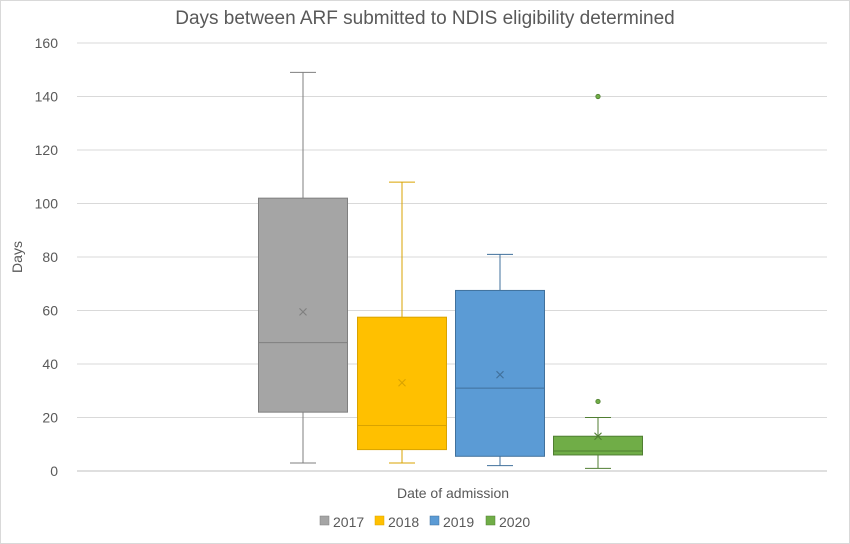 Image resolution: width=850 pixels, height=544 pixels. What do you see at coordinates (490, 520) in the screenshot?
I see `legend-swatch-2020` at bounding box center [490, 520].